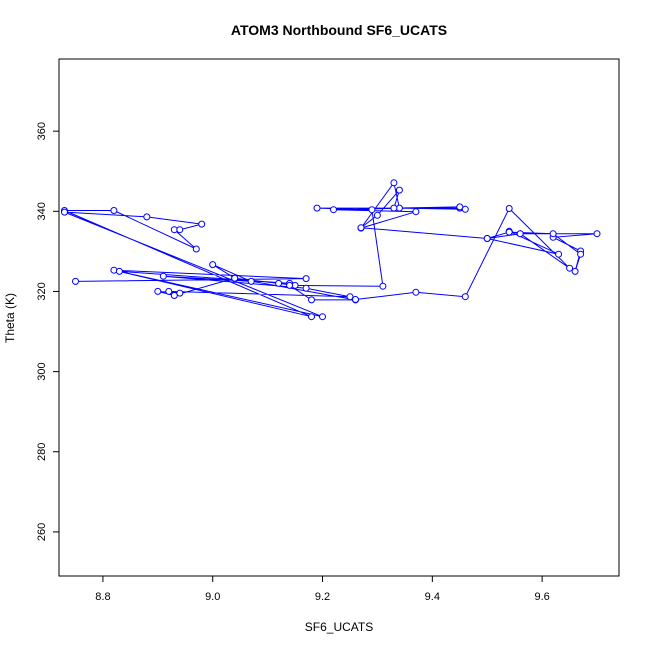 This screenshot has height=655, width=650. What do you see at coordinates (42, 291) in the screenshot?
I see `y-tick-label: 320` at bounding box center [42, 291].